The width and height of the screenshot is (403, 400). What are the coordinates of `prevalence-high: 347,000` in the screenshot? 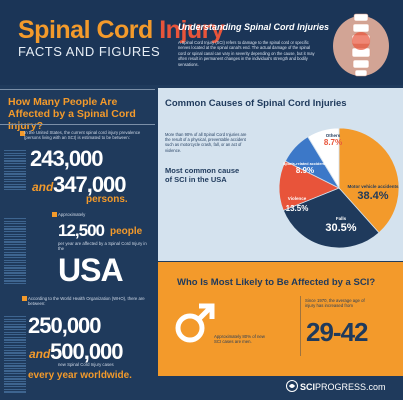 It's located at (90, 184).